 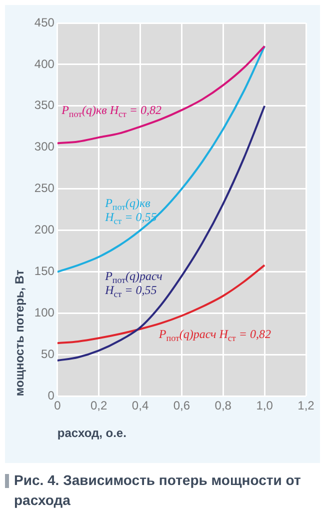 What do you see at coordinates (44, 22) in the screenshot?
I see `y-tick-label: 450` at bounding box center [44, 22].